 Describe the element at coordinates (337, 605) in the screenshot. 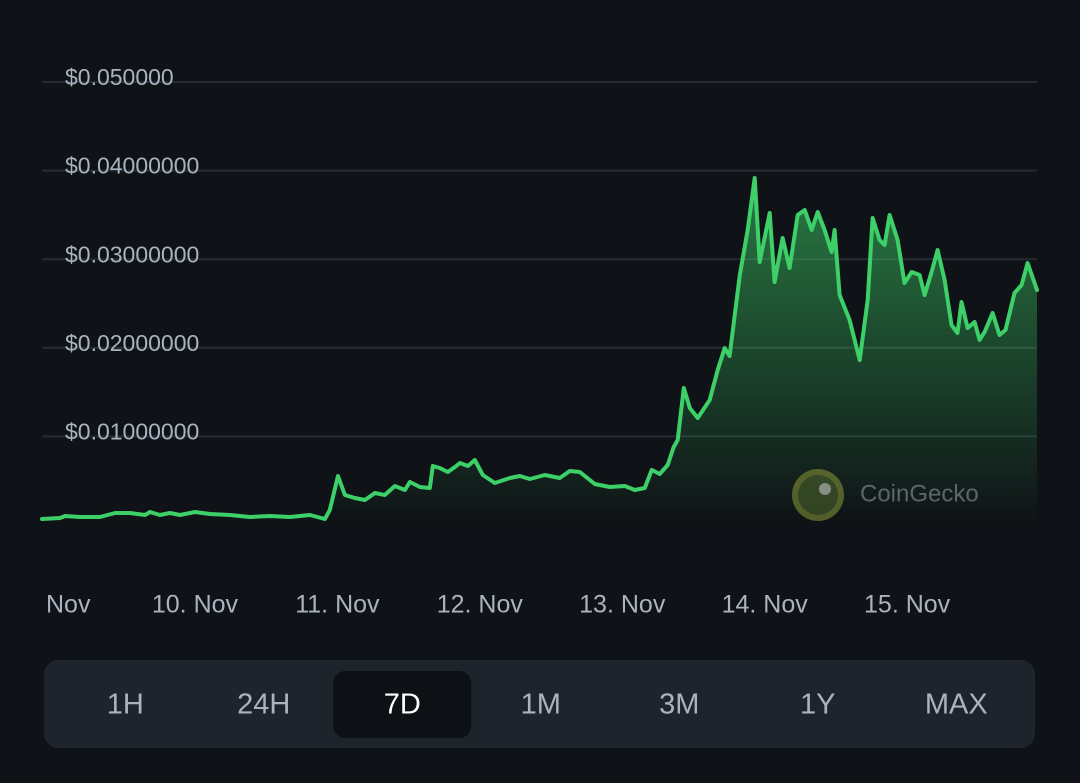

I see `x-tick-label: 11. Nov` at that location.